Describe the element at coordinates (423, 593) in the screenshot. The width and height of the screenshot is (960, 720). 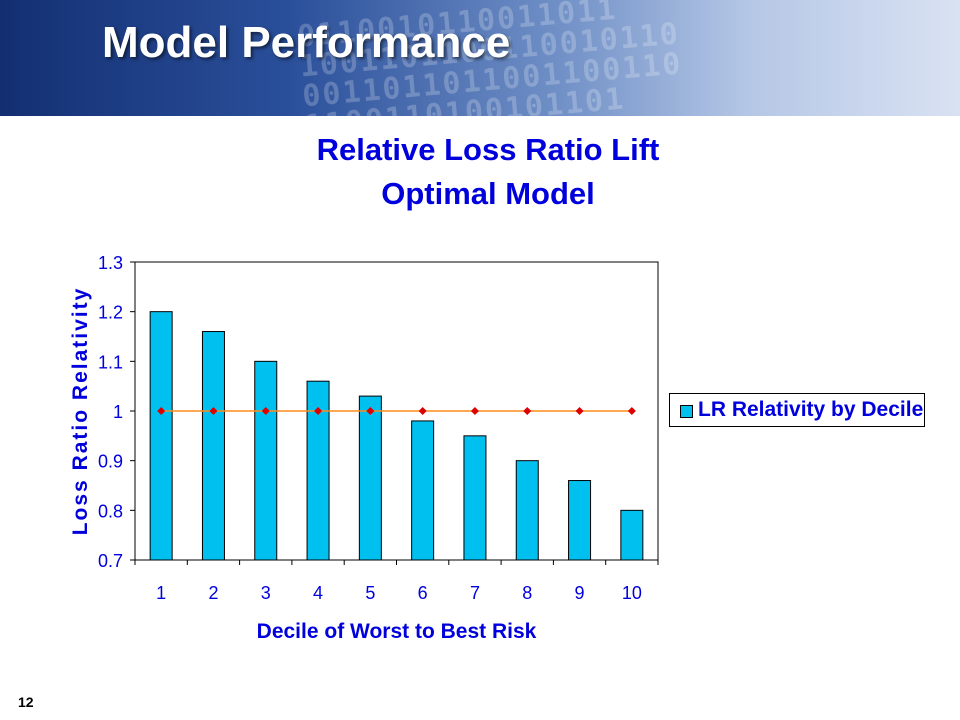
I see `x-tick-label: 6` at that location.